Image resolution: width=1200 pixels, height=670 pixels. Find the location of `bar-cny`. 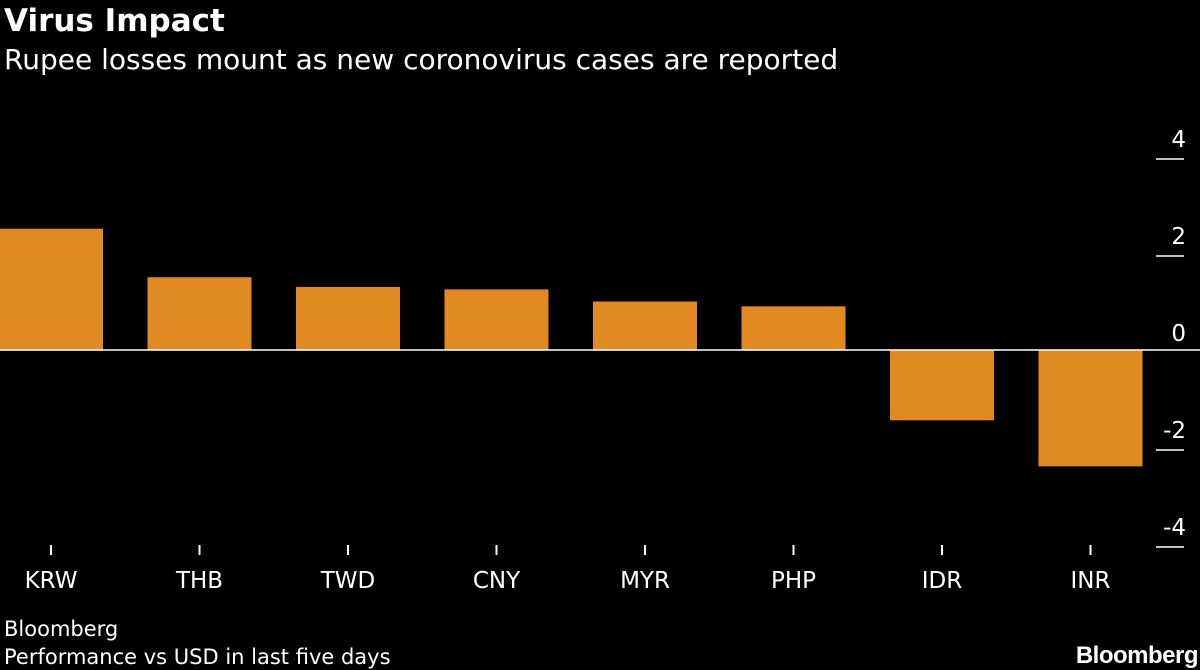

bar-cny is located at coordinates (496, 319).